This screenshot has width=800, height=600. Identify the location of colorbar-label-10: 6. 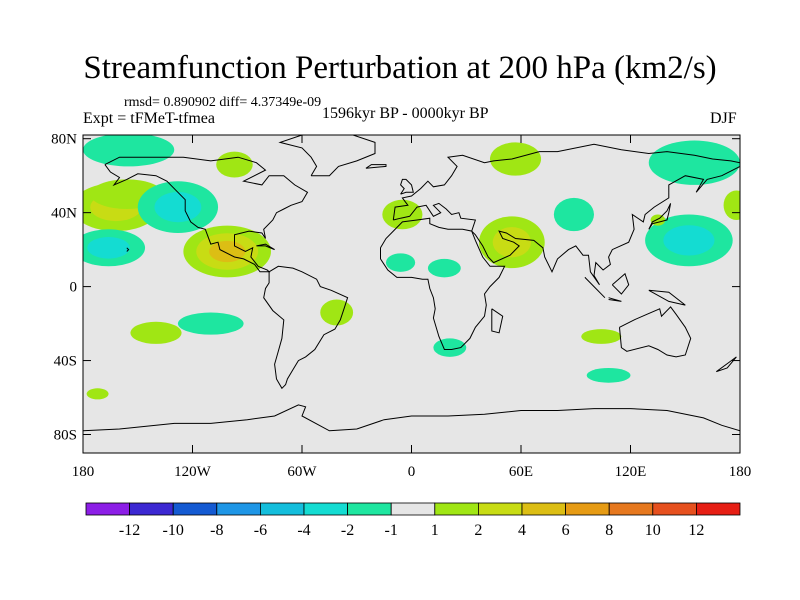
(566, 530).